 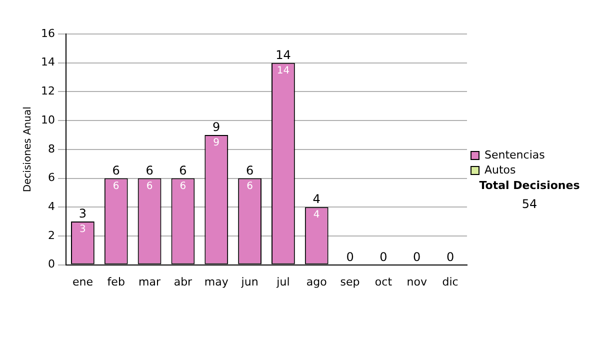 I want to click on total-label: 4, so click(x=316, y=199).